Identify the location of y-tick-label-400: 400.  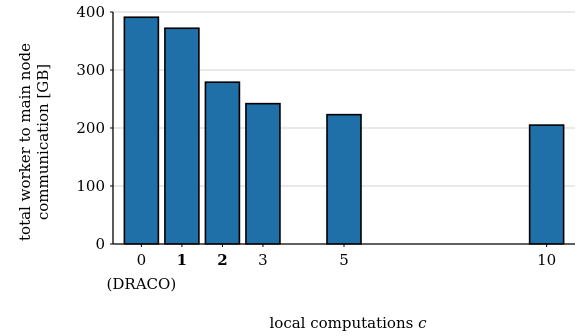
(90, 12).